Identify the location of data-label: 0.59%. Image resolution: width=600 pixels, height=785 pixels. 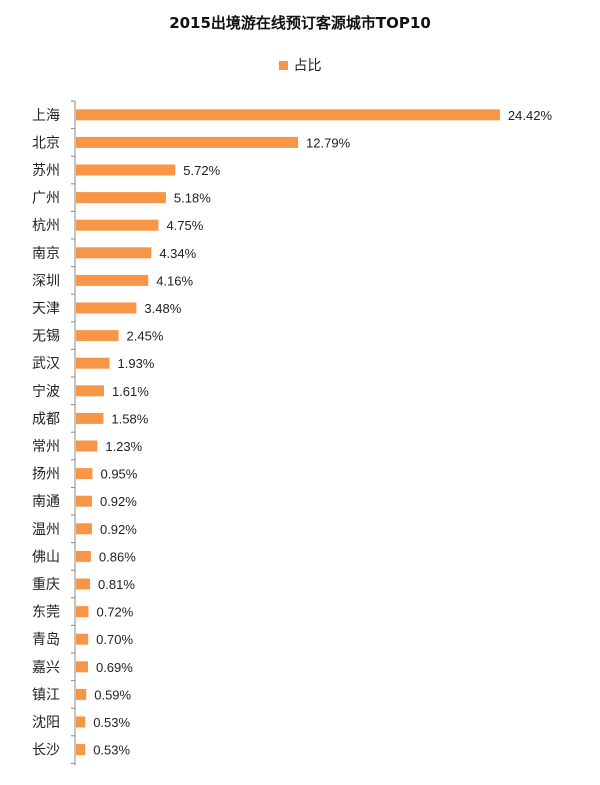
(112, 694).